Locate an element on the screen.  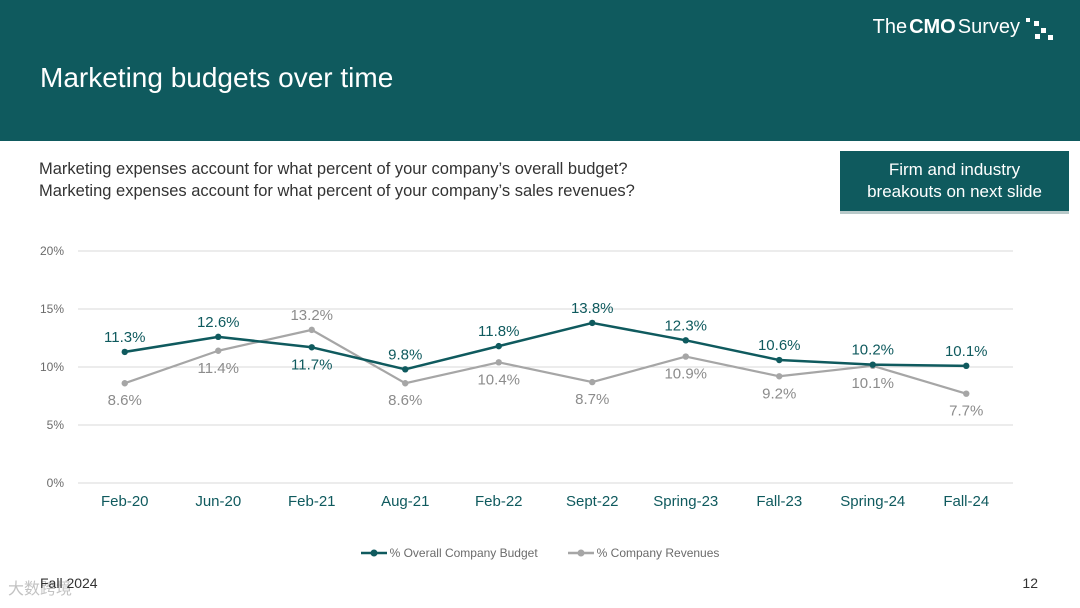
data-label-revenues: 9.2% is located at coordinates (779, 393).